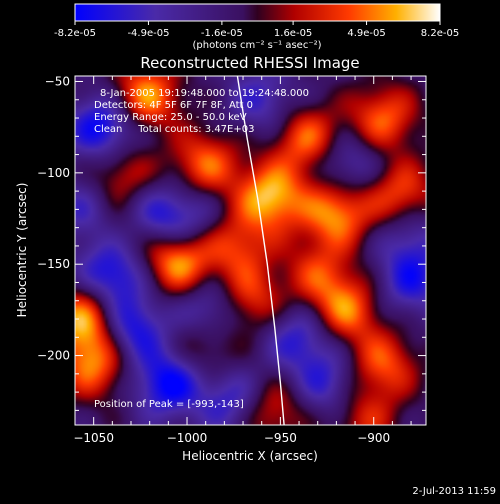 The height and width of the screenshot is (504, 500). Describe the element at coordinates (222, 33) in the screenshot. I see `colorbar-tick-label: -1.6e-05` at that location.